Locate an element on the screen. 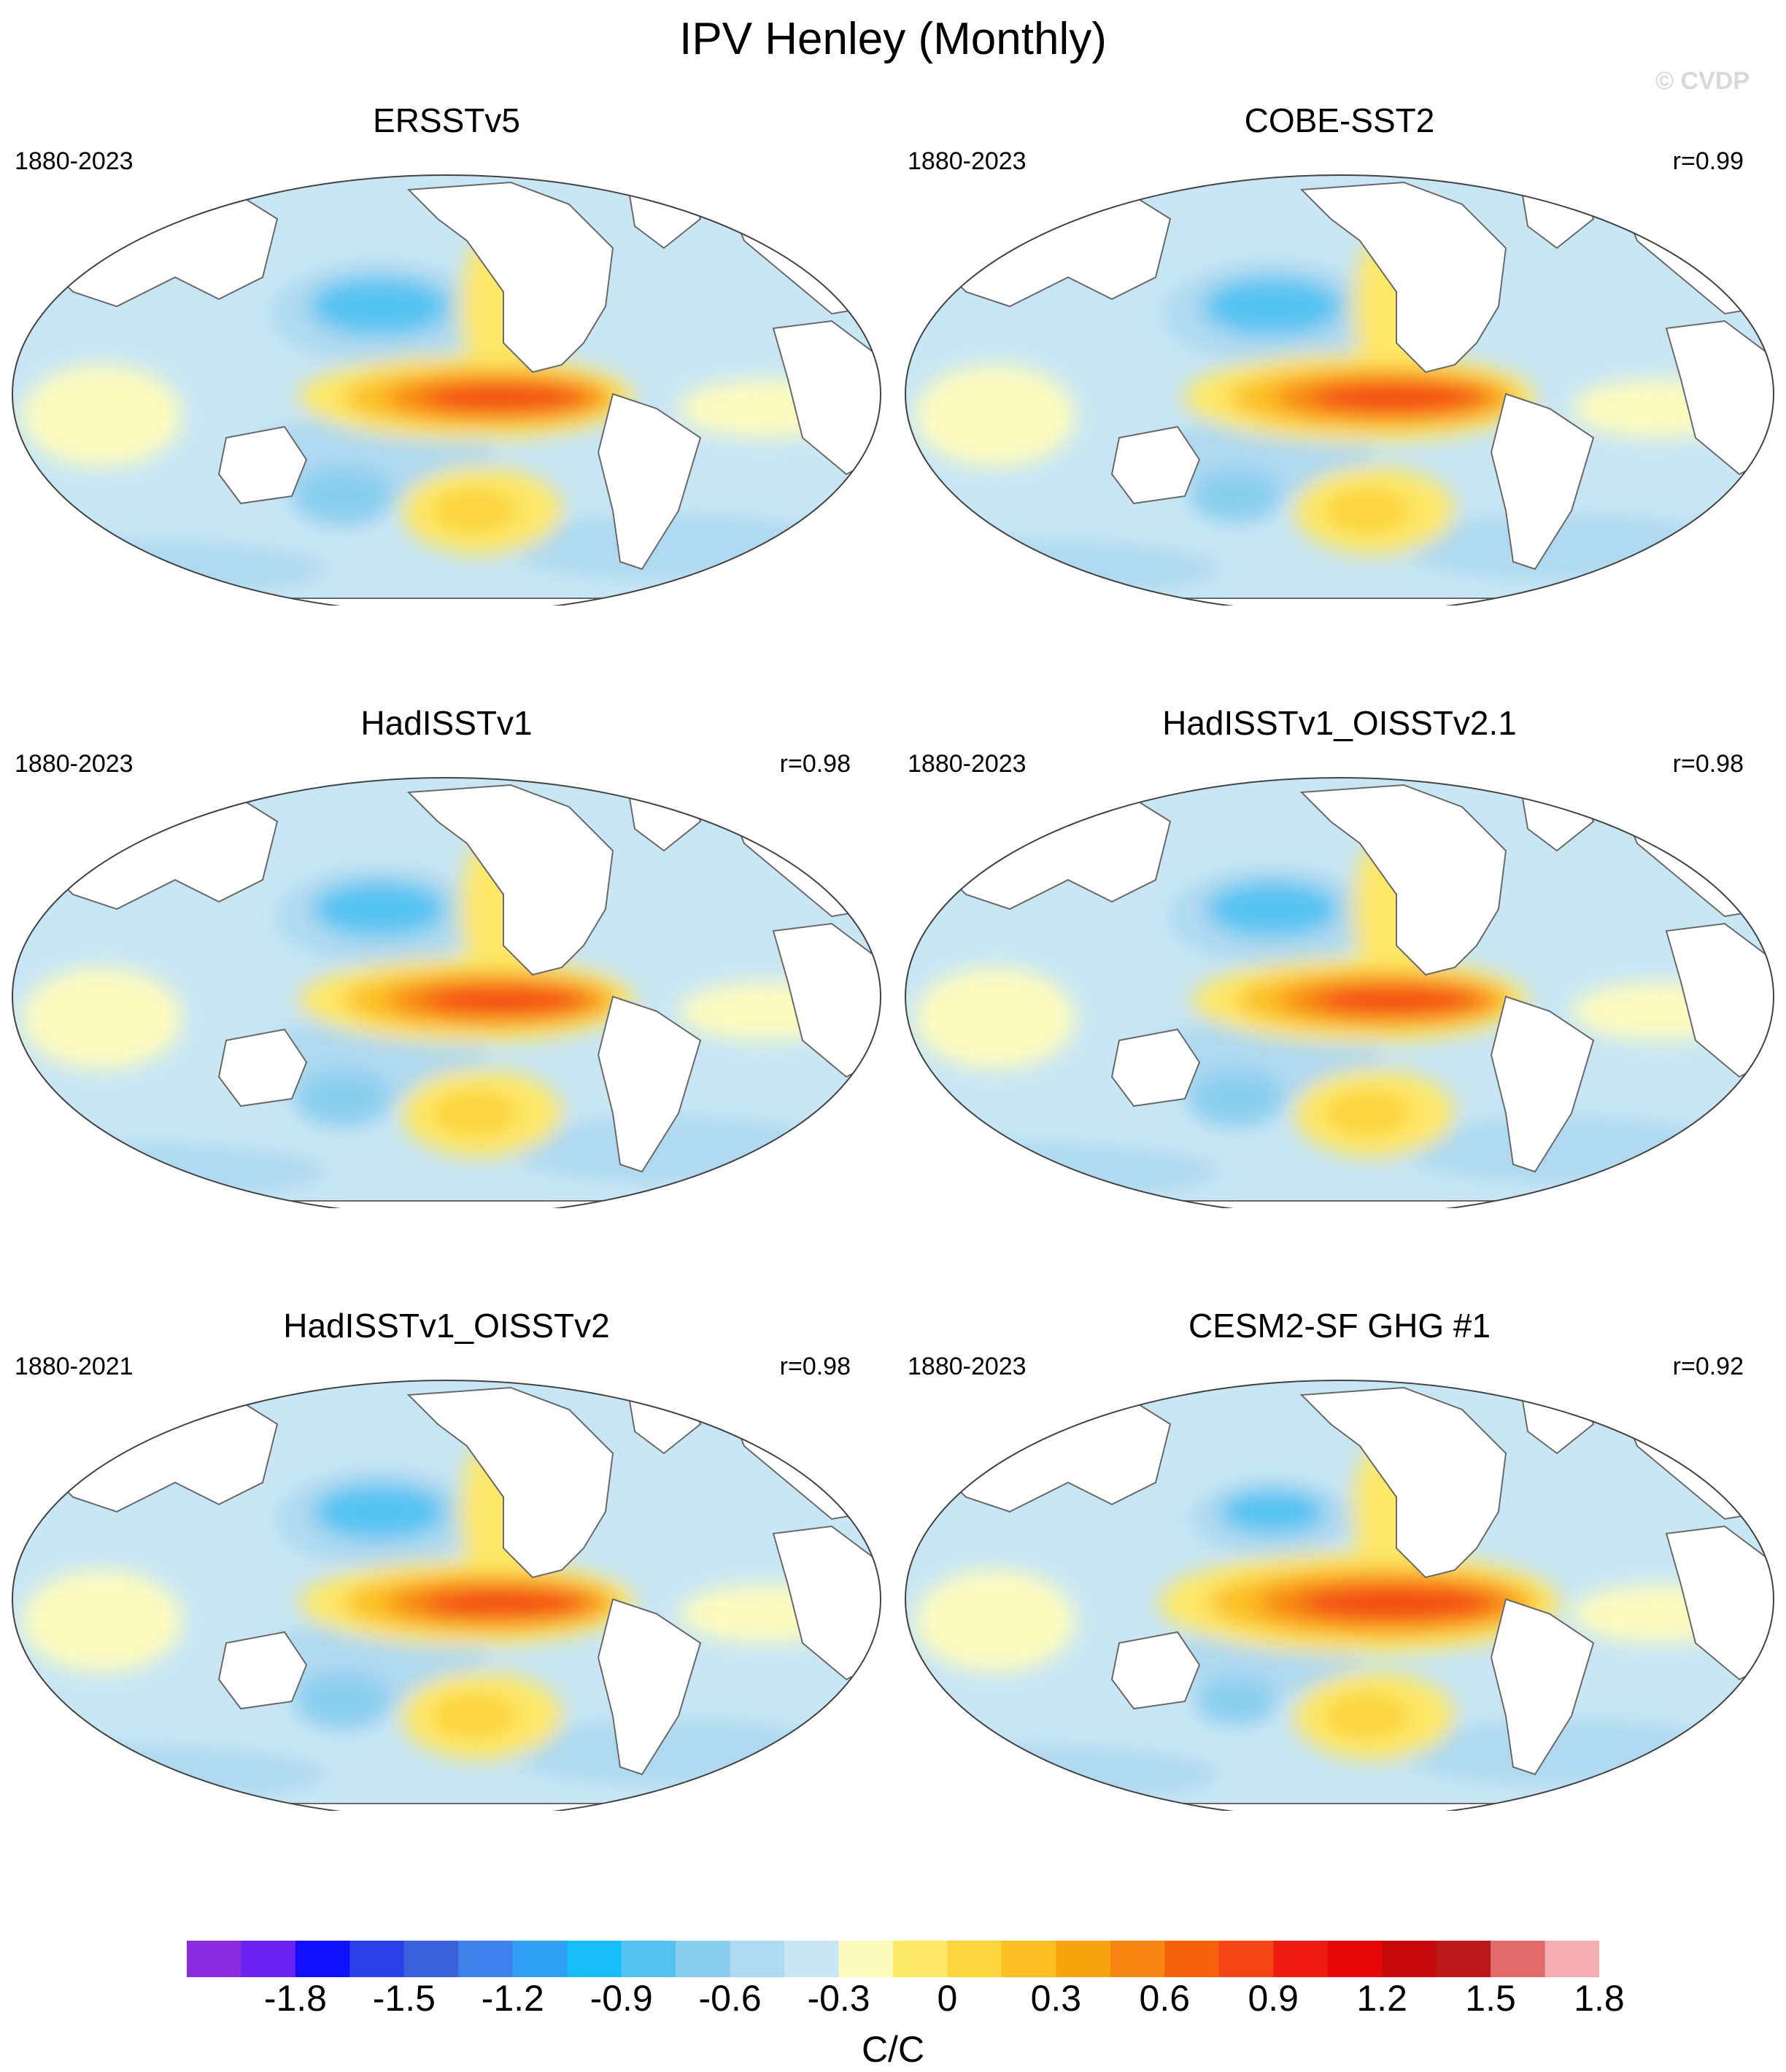 This screenshot has width=1786, height=2072. colorbar-tick-label: 0 is located at coordinates (947, 1998).